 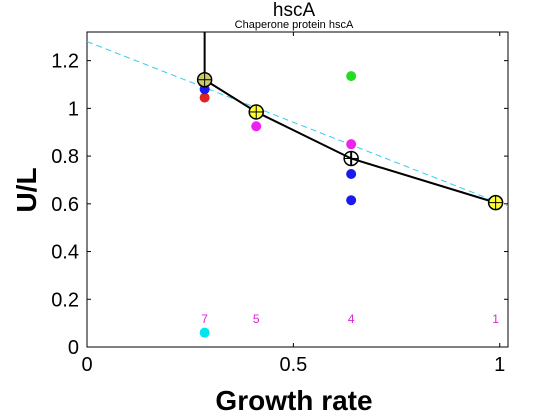 What do you see at coordinates (294, 25) in the screenshot?
I see `chart-subtitle: Chaperone protein hscA` at bounding box center [294, 25].